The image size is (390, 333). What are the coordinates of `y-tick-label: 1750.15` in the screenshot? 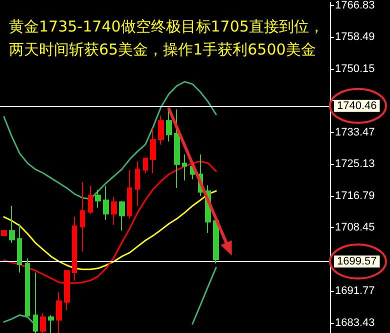 It's located at (355, 69).